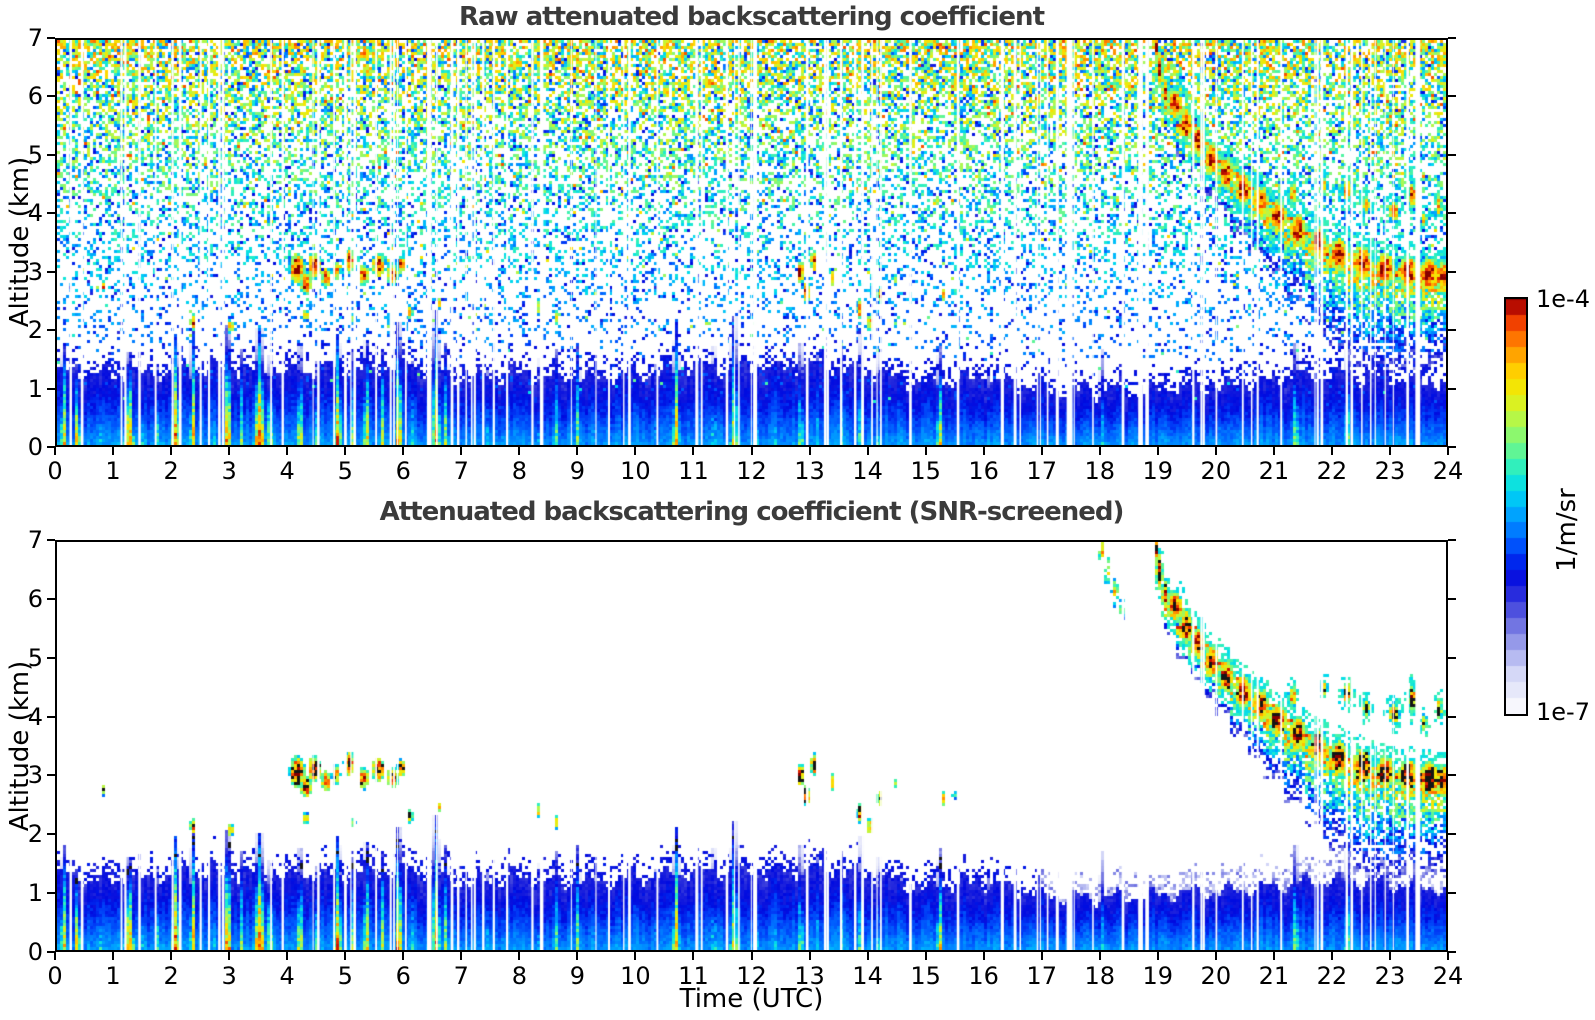 Image resolution: width=1595 pixels, height=1020 pixels. Describe the element at coordinates (983, 976) in the screenshot. I see `x-tick-label: 16` at that location.